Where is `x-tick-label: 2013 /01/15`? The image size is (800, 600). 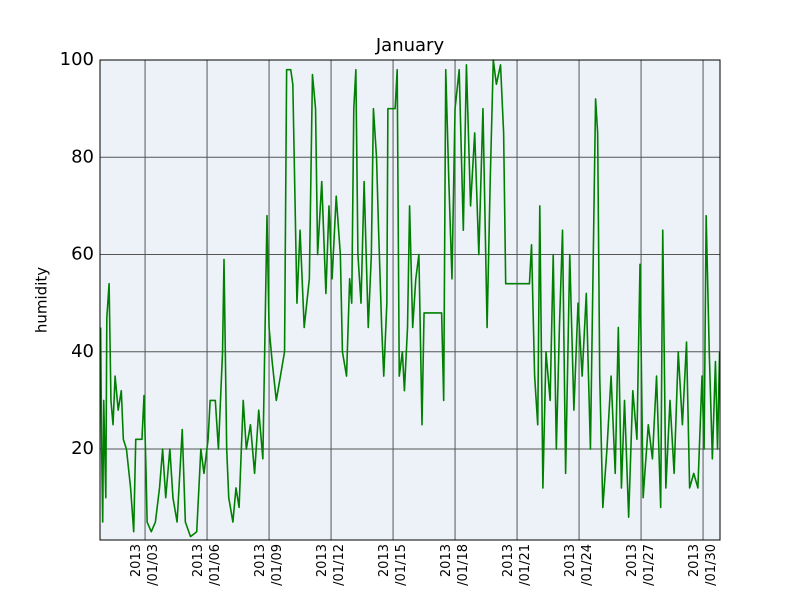 x-tick-label: 2013 /01/15 is located at coordinates (393, 565).